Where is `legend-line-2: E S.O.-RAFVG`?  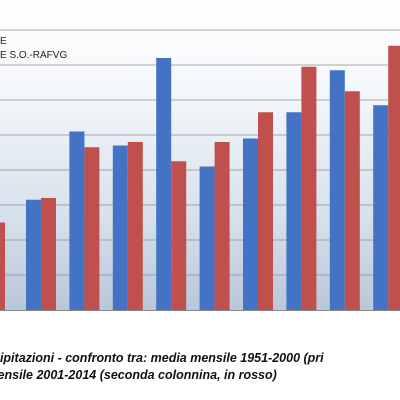
legend-line-2: E S.O.-RAFVG is located at coordinates (34, 55).